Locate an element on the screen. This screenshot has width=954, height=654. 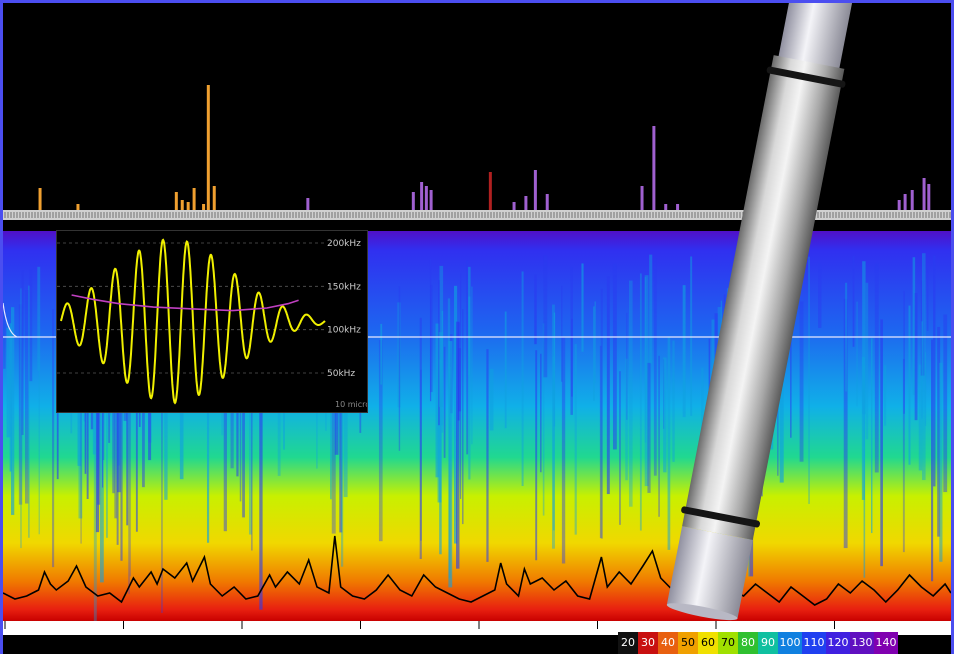
frequency-trace is located at coordinates (185, 303).